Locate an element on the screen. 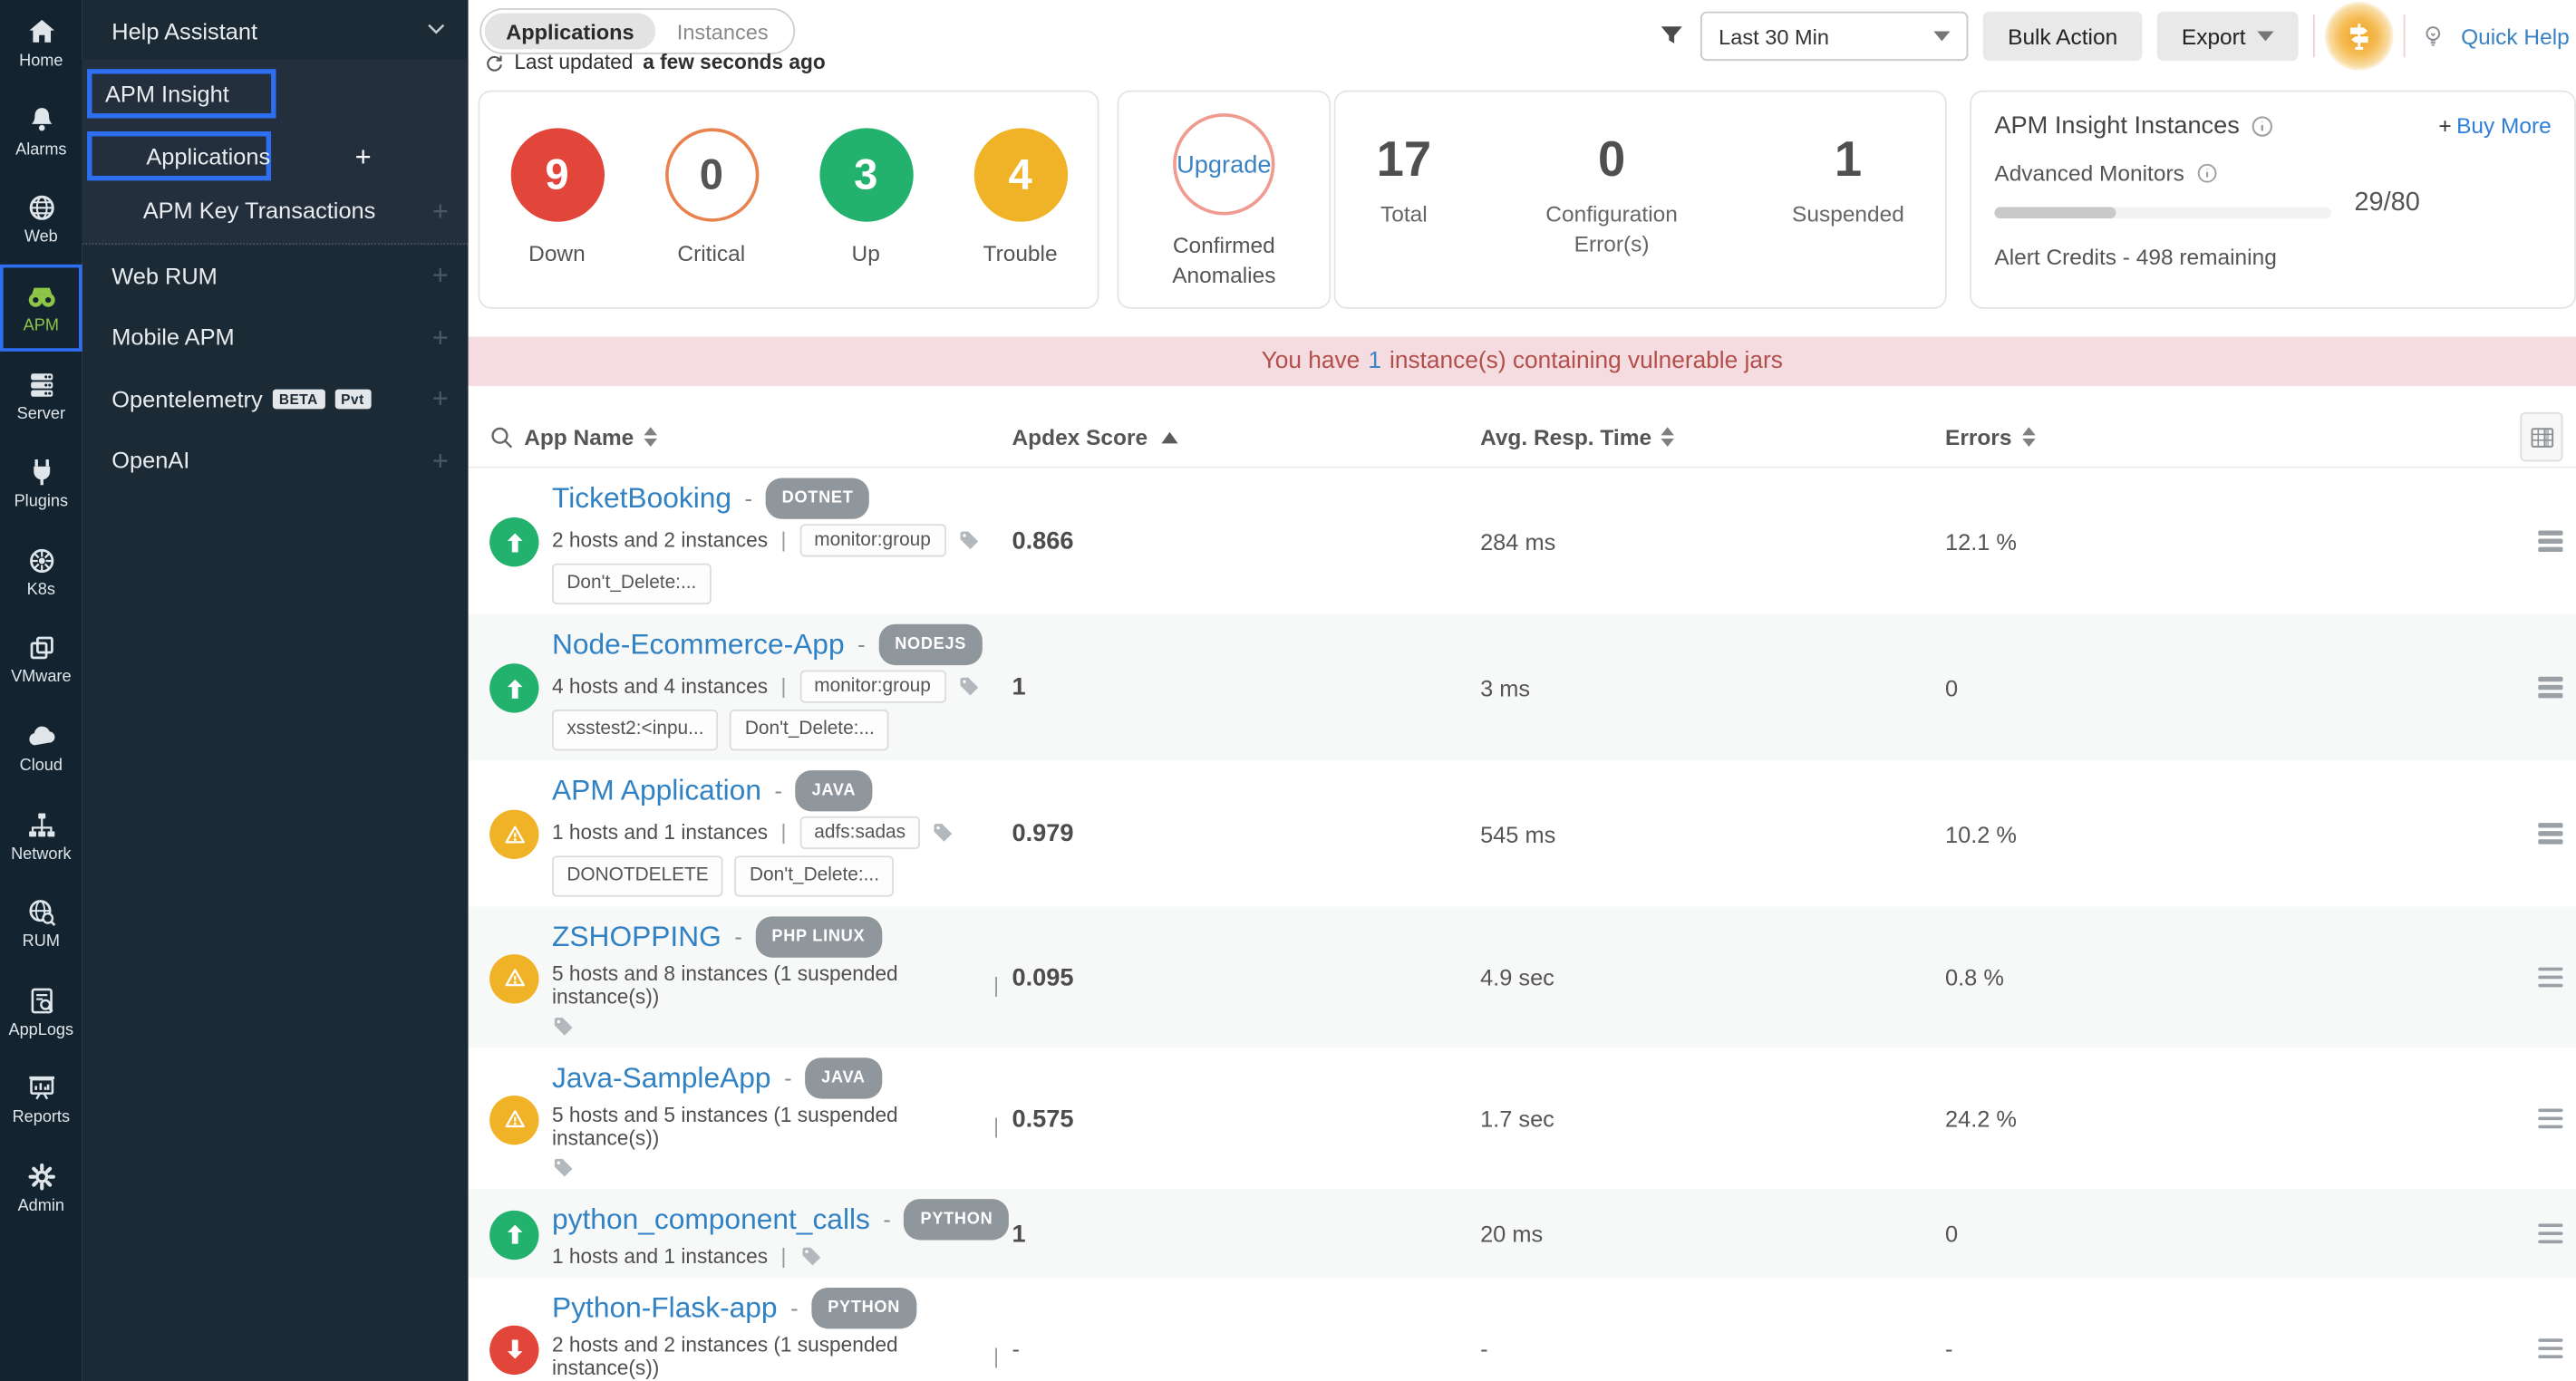 Image resolution: width=2576 pixels, height=1381 pixels. rail-item-plugins: Plugins is located at coordinates (41, 484).